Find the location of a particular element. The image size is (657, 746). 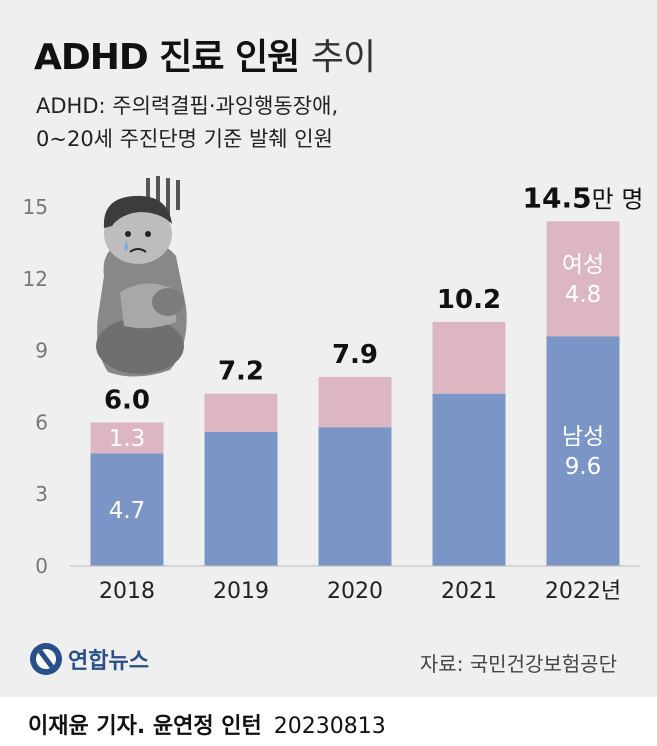

segment-label: 9.6 is located at coordinates (583, 467).